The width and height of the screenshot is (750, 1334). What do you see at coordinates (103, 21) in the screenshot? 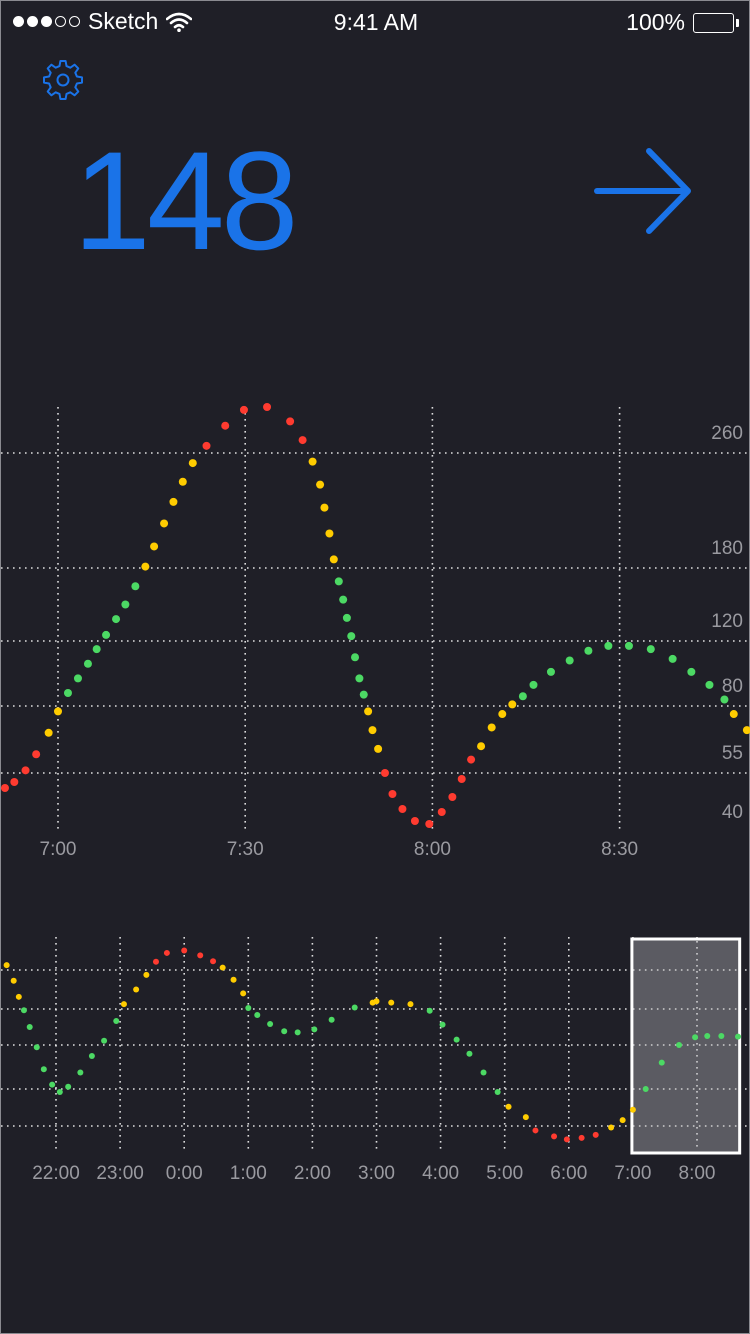
I see `status-left: Sketch` at bounding box center [103, 21].